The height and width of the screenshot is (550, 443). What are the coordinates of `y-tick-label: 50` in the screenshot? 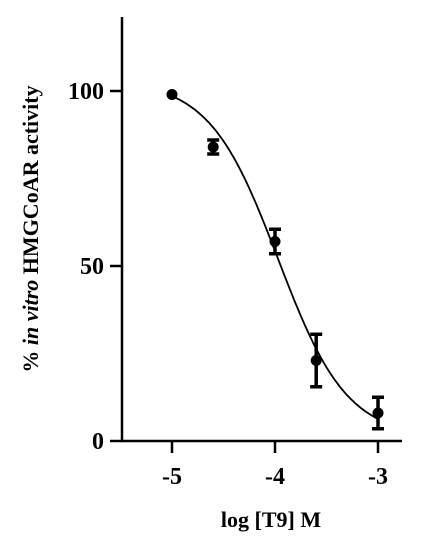 It's located at (92, 267).